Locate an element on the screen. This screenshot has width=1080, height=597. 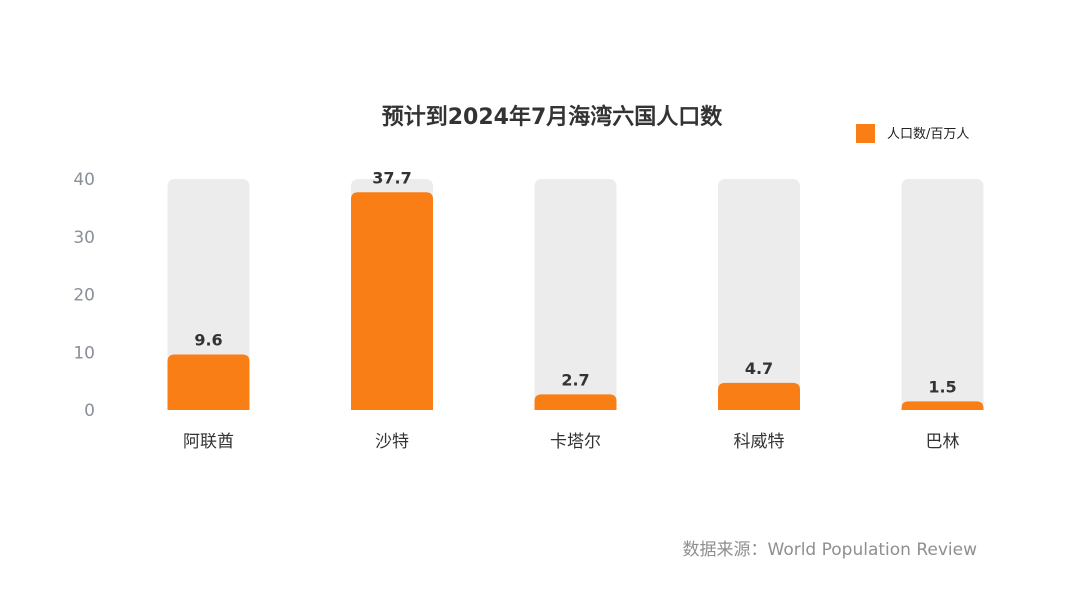
y-tick-label: 40 is located at coordinates (84, 180).